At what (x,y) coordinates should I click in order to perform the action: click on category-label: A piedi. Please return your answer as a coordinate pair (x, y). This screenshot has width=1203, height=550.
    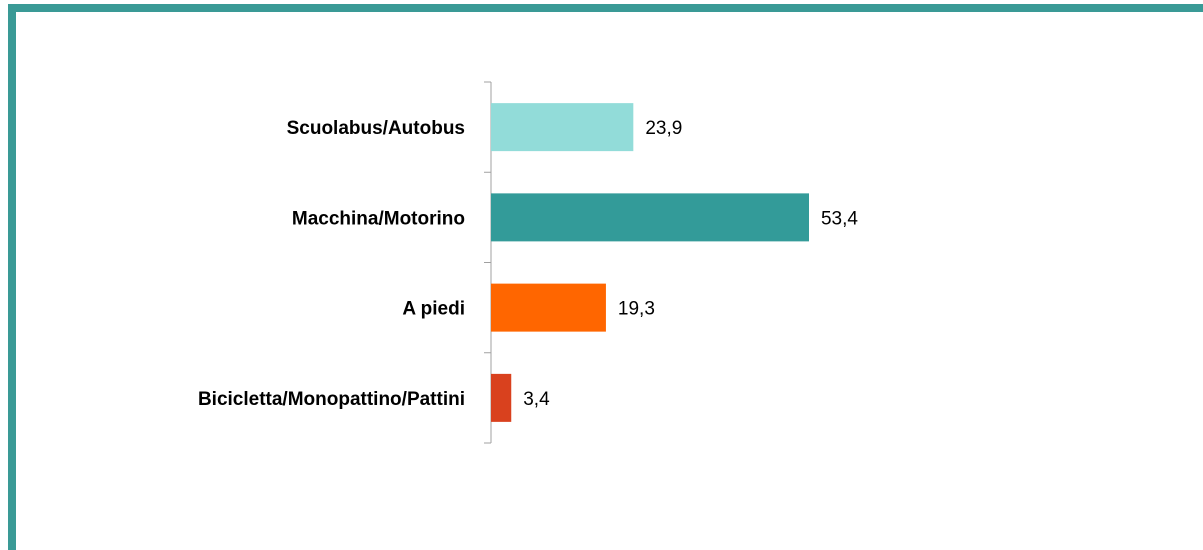
    Looking at the image, I should click on (433, 309).